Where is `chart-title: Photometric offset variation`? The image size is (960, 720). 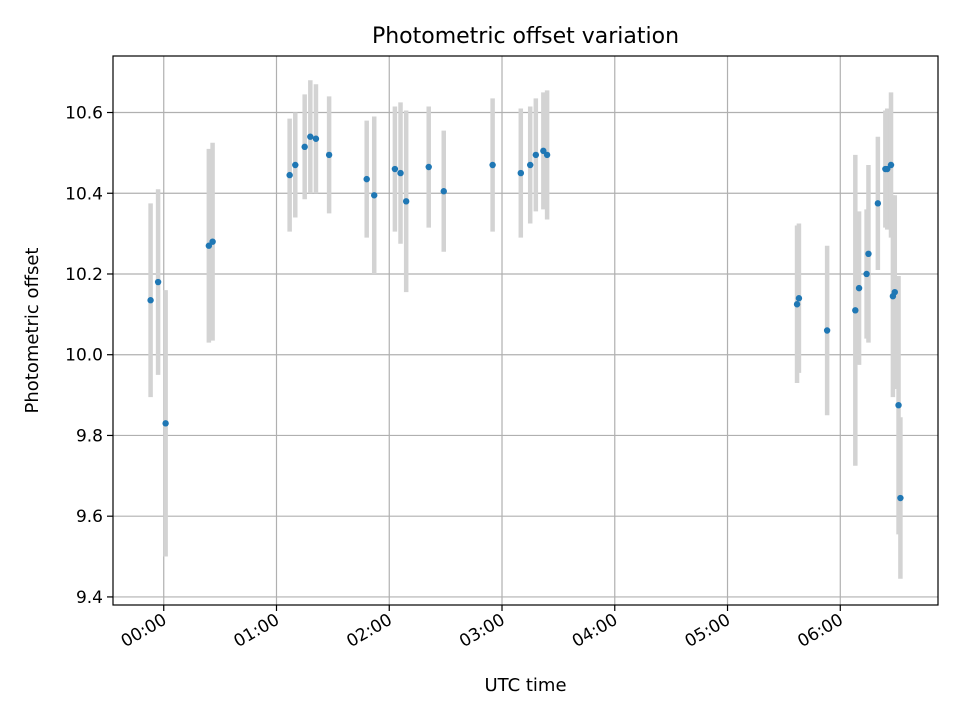 chart-title: Photometric offset variation is located at coordinates (525, 36).